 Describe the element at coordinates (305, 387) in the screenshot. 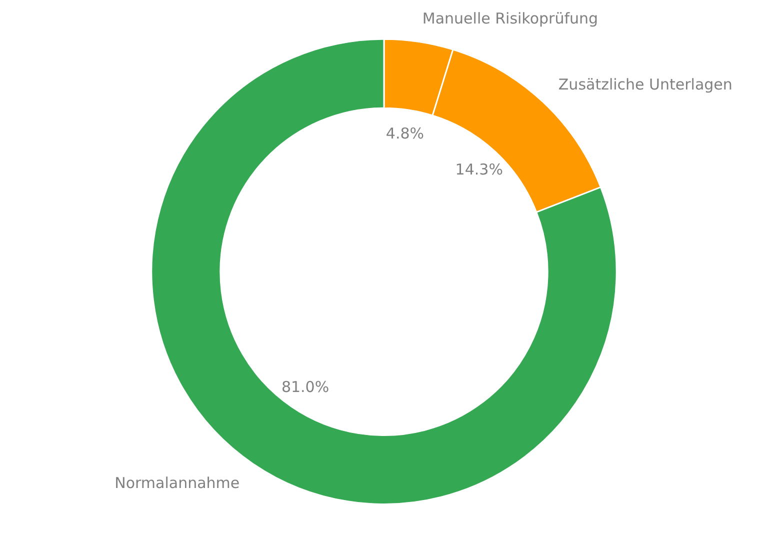

I see `data-label: 81.0%` at that location.